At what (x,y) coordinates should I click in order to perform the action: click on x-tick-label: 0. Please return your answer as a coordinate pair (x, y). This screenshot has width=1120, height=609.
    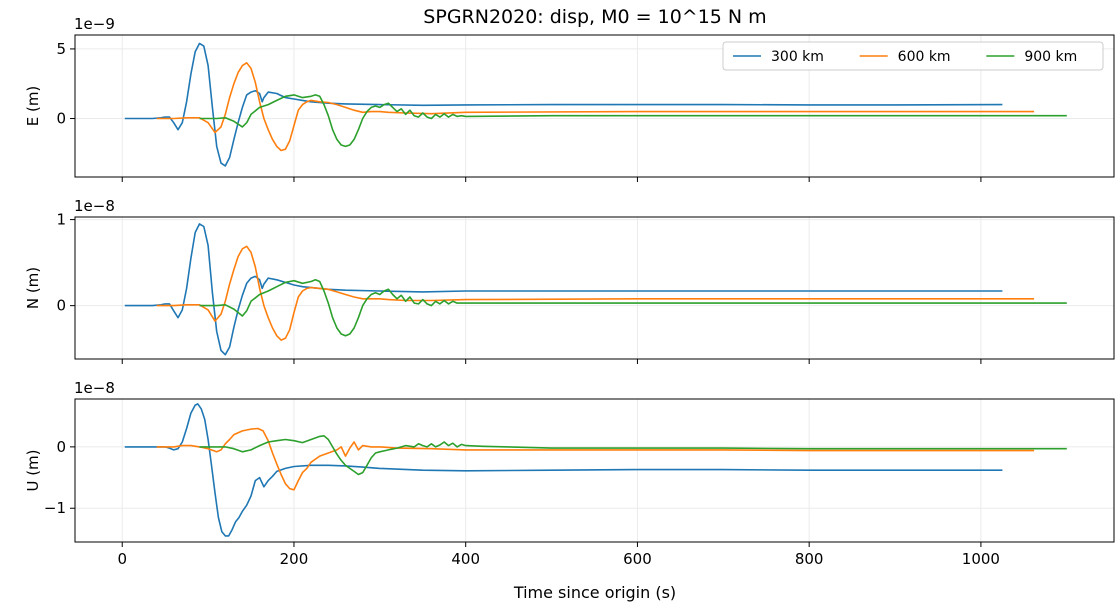
    Looking at the image, I should click on (122, 559).